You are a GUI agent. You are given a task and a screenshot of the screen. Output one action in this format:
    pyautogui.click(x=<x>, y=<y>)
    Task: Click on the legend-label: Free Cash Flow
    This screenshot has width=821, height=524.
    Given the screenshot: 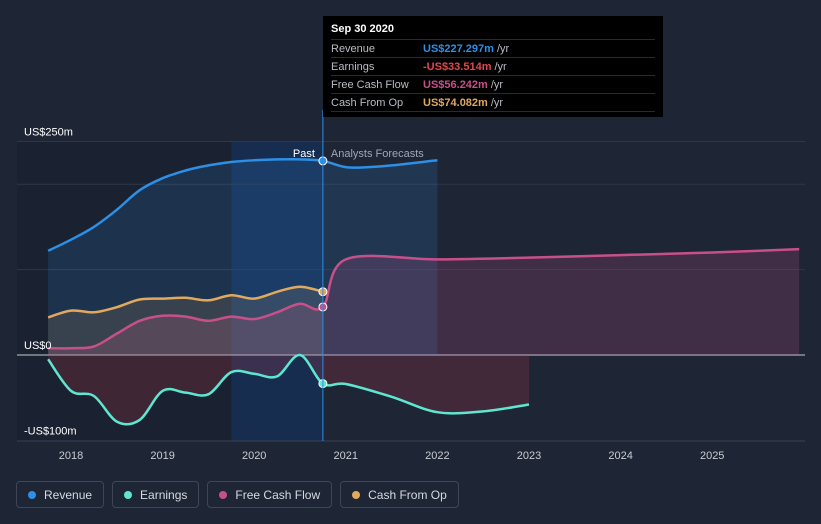 What is the action you would take?
    pyautogui.click(x=278, y=494)
    